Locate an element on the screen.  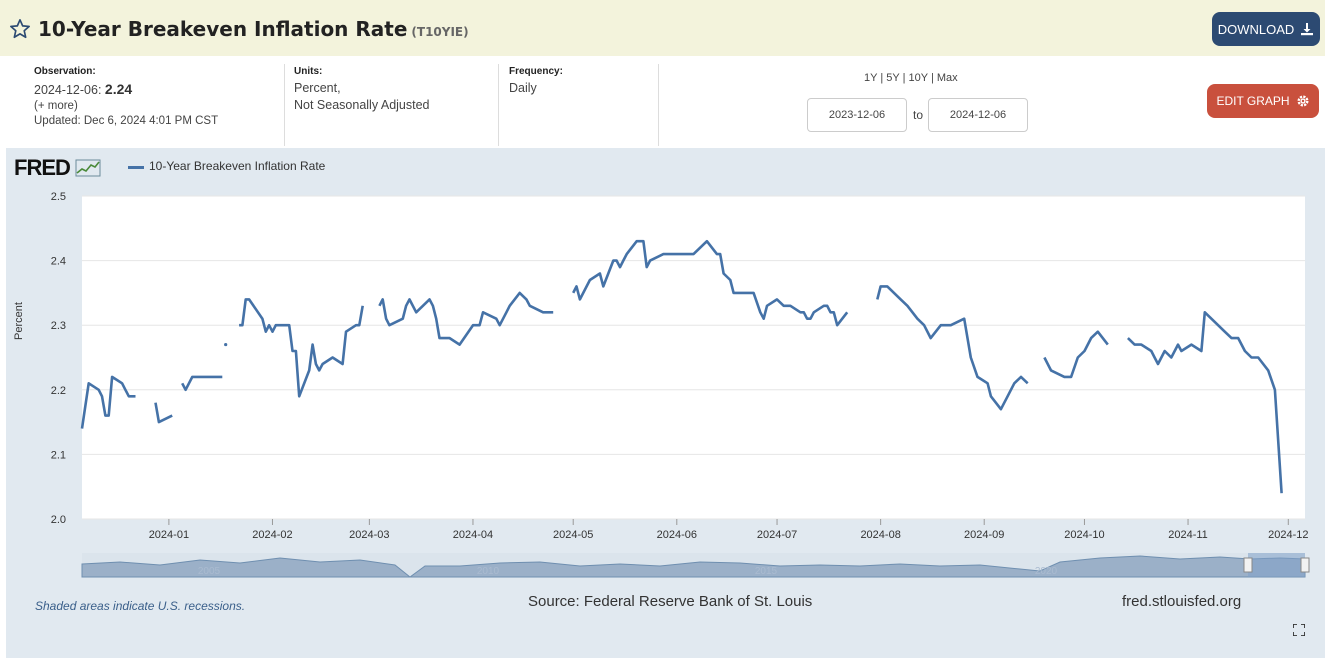
fullscreen-icon is located at coordinates (1299, 630).